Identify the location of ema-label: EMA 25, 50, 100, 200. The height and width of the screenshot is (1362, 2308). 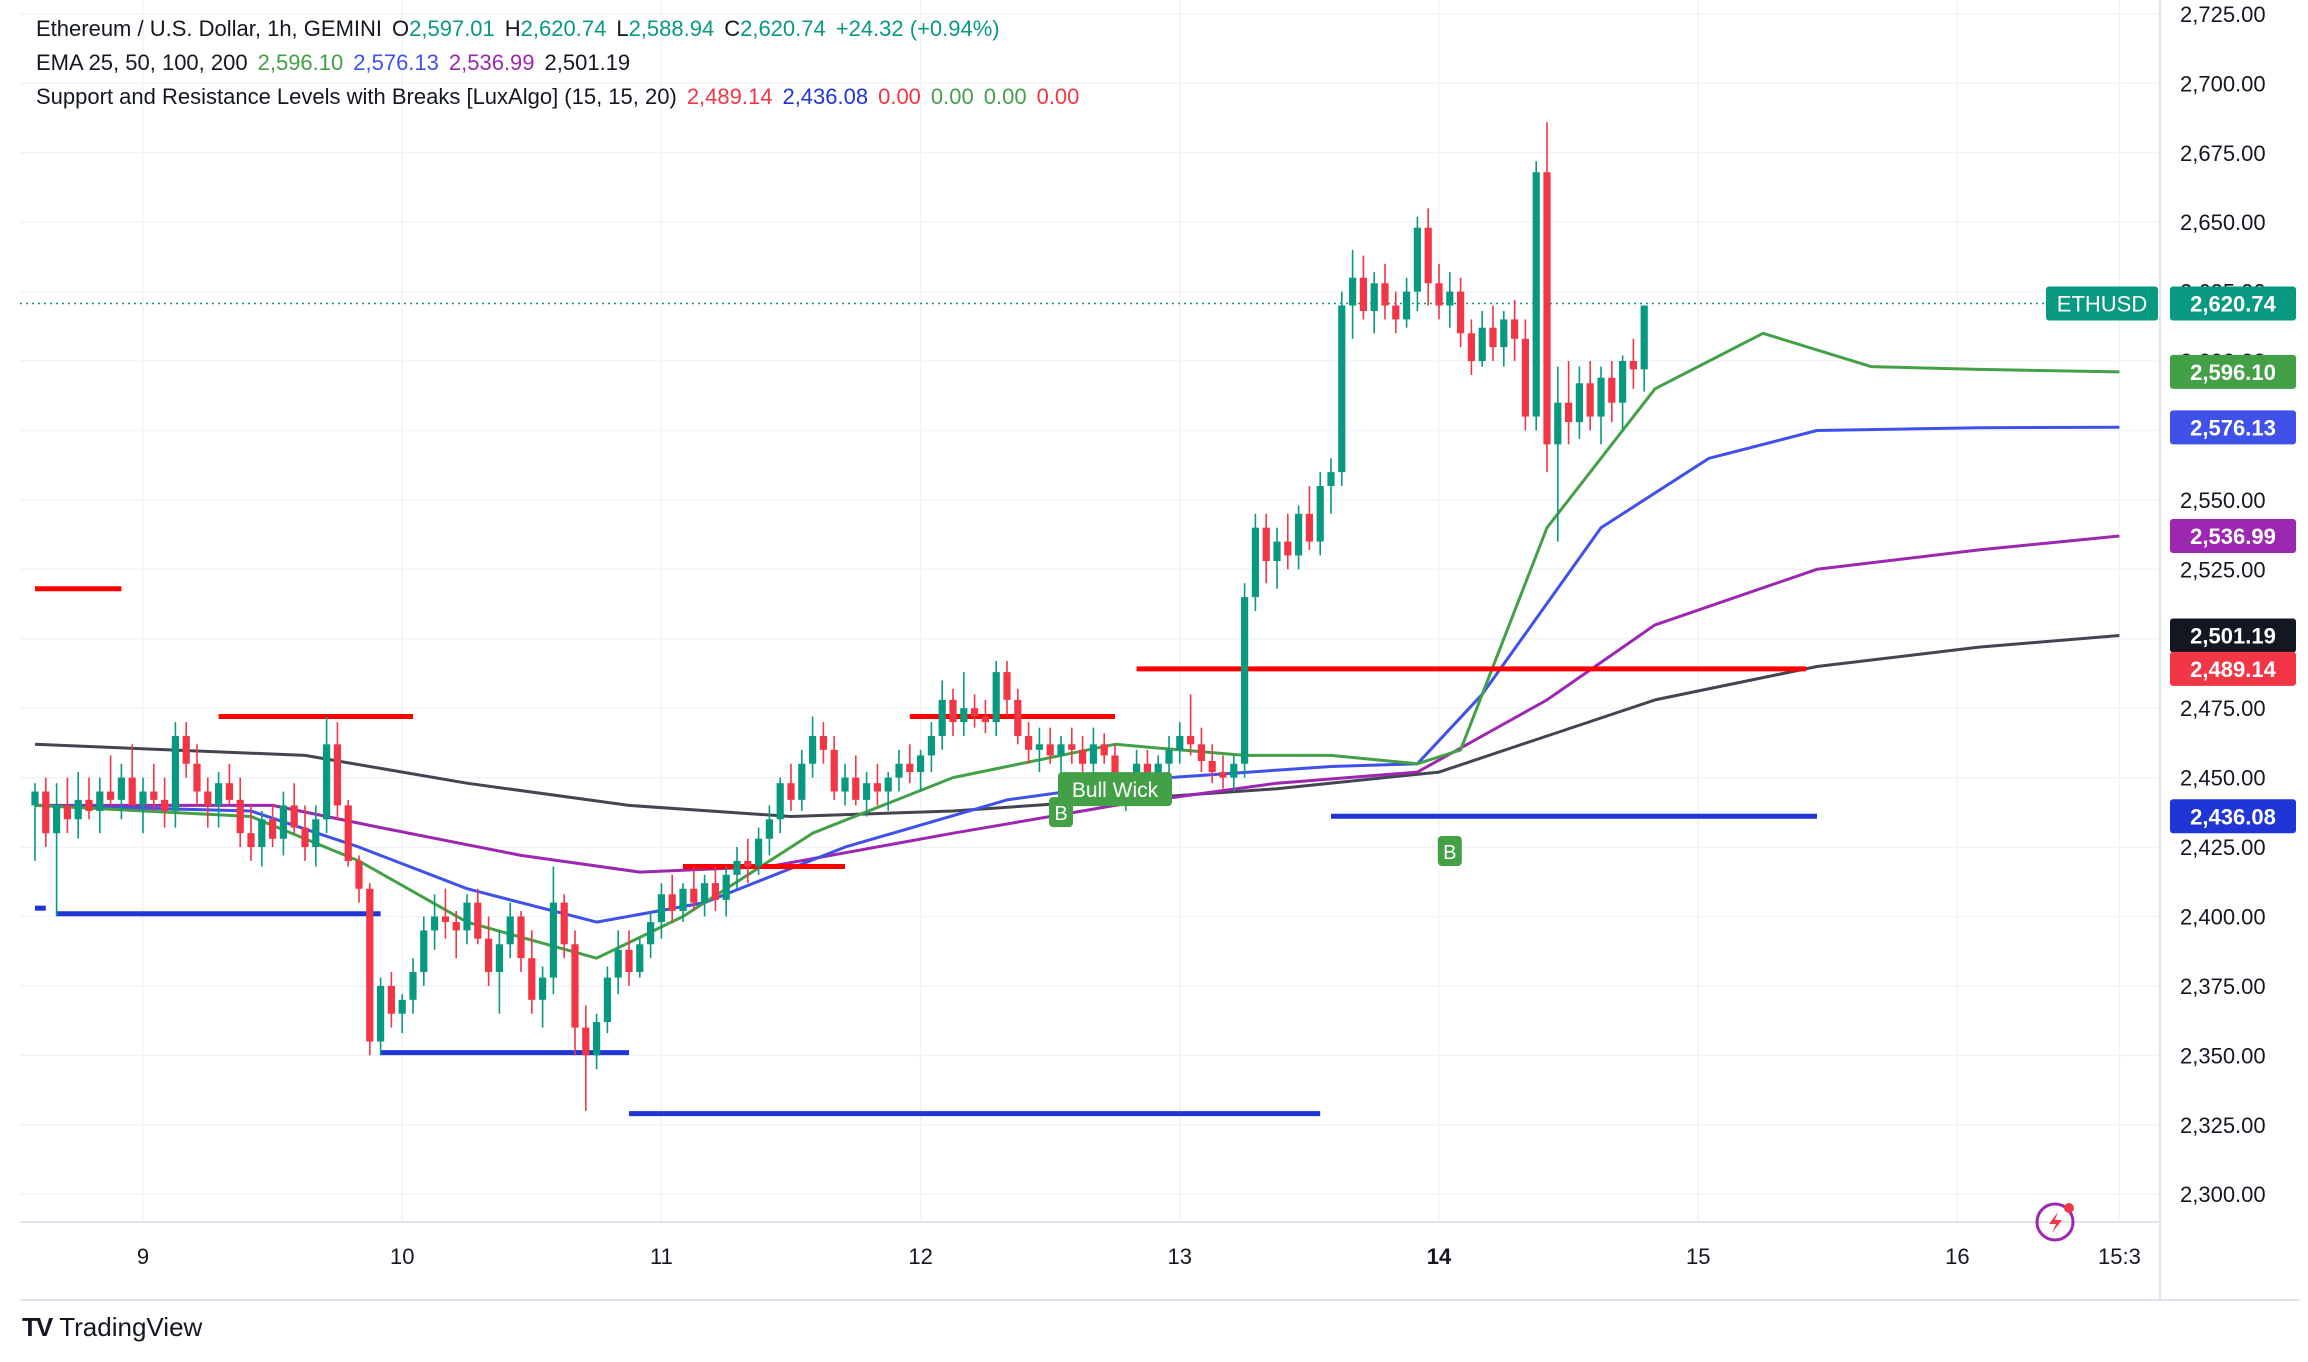
(142, 62).